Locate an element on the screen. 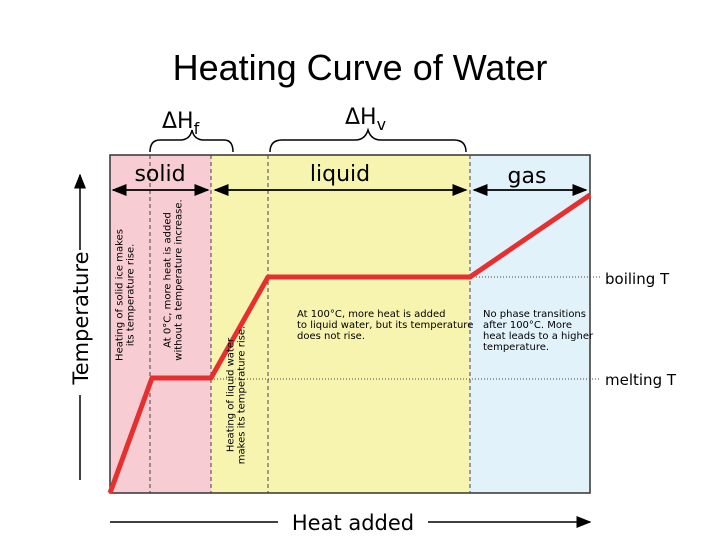 This screenshot has width=720, height=540. note-line: to liquid water, but its temperature is located at coordinates (385, 325).